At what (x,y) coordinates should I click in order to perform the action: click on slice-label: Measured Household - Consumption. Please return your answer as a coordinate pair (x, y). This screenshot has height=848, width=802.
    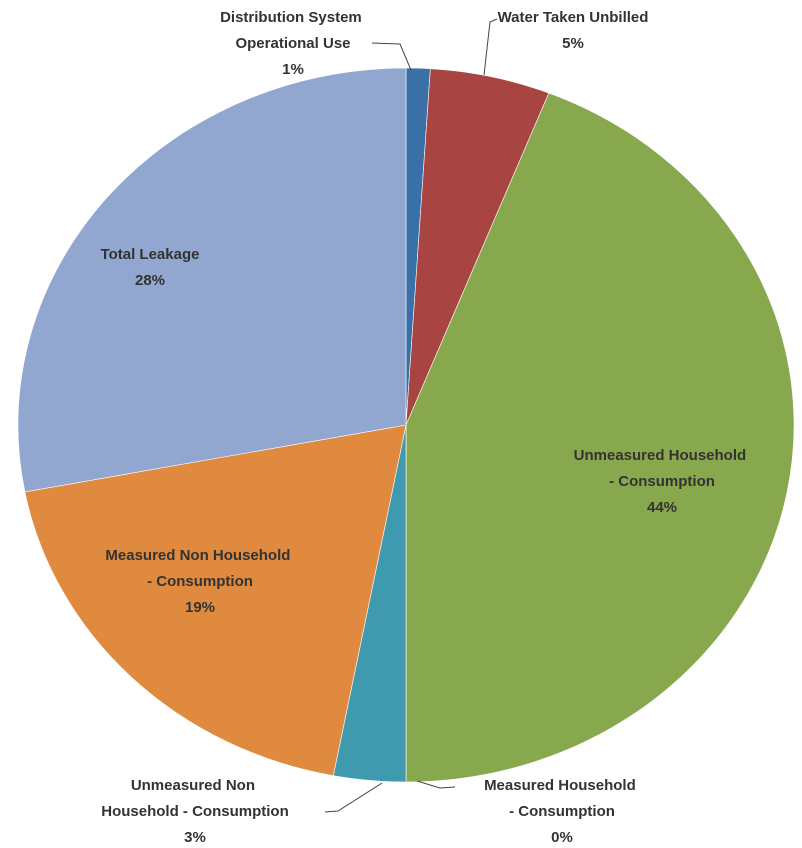
    Looking at the image, I should click on (562, 798).